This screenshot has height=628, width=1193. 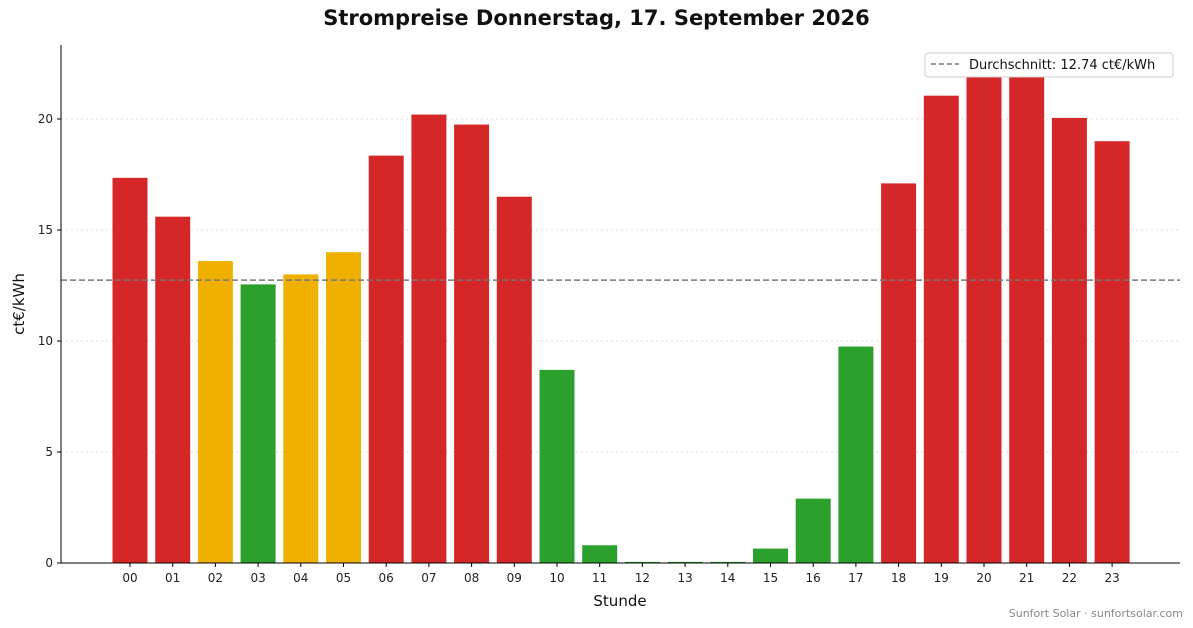 I want to click on x-tick-label: 03, so click(x=257, y=578).